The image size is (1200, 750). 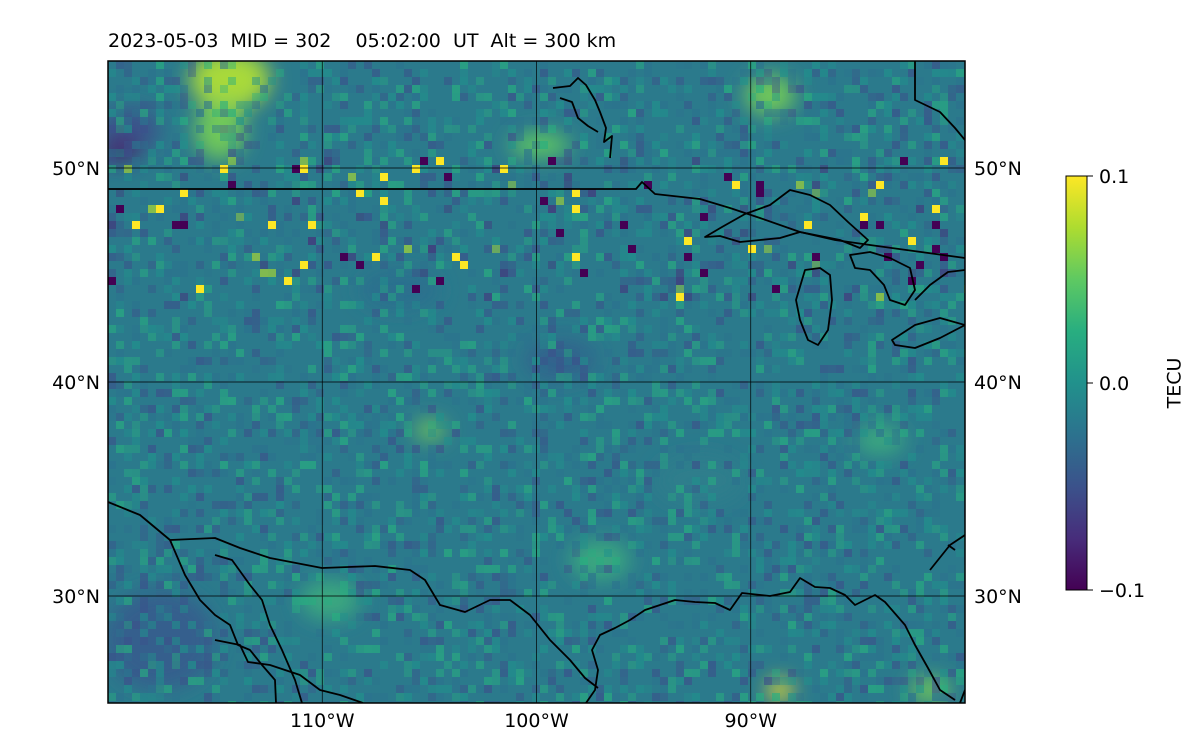 I want to click on lake-ontario, so click(x=939, y=285).